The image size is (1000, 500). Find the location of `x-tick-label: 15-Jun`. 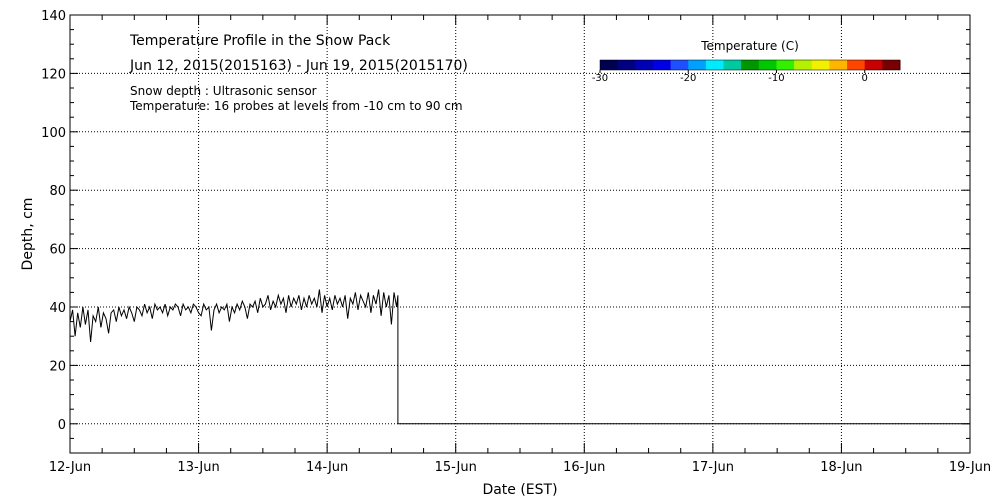

x-tick-label: 15-Jun is located at coordinates (456, 467).